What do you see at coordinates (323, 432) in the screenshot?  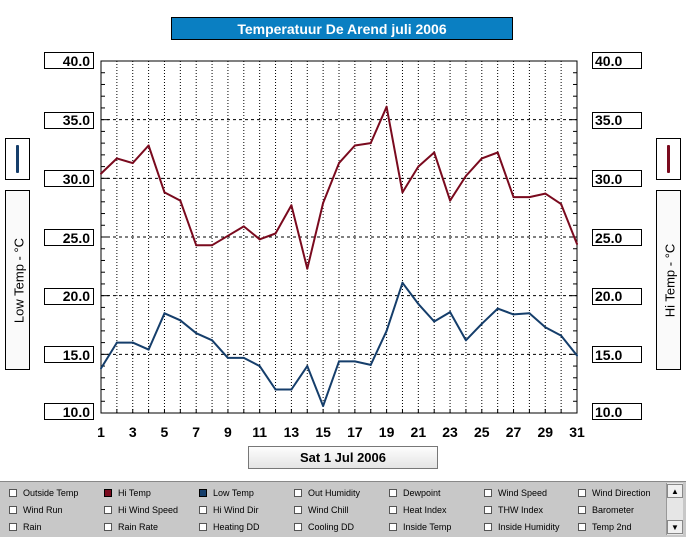 I see `x-tick-label: 15` at bounding box center [323, 432].